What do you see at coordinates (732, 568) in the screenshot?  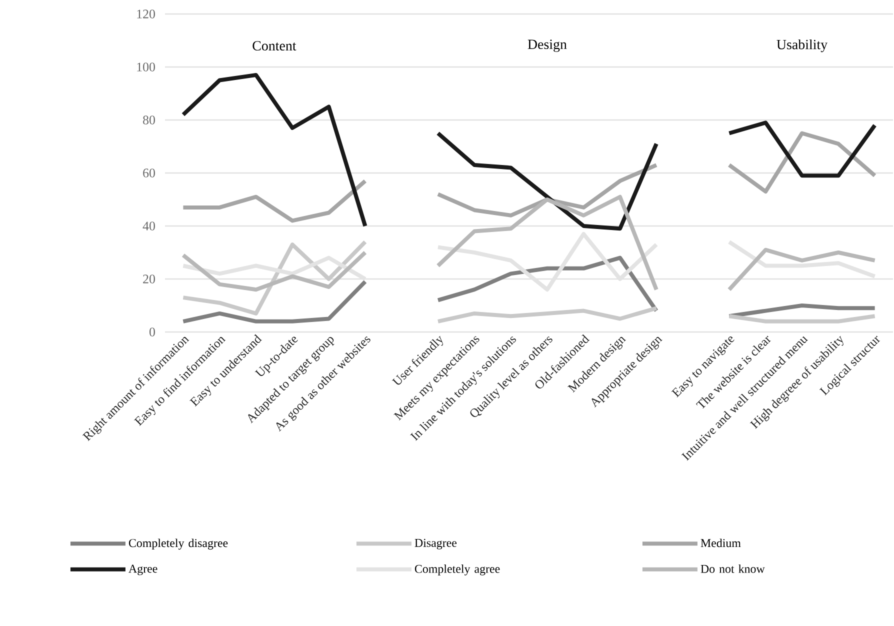 I see `legend-label: Do not know` at bounding box center [732, 568].